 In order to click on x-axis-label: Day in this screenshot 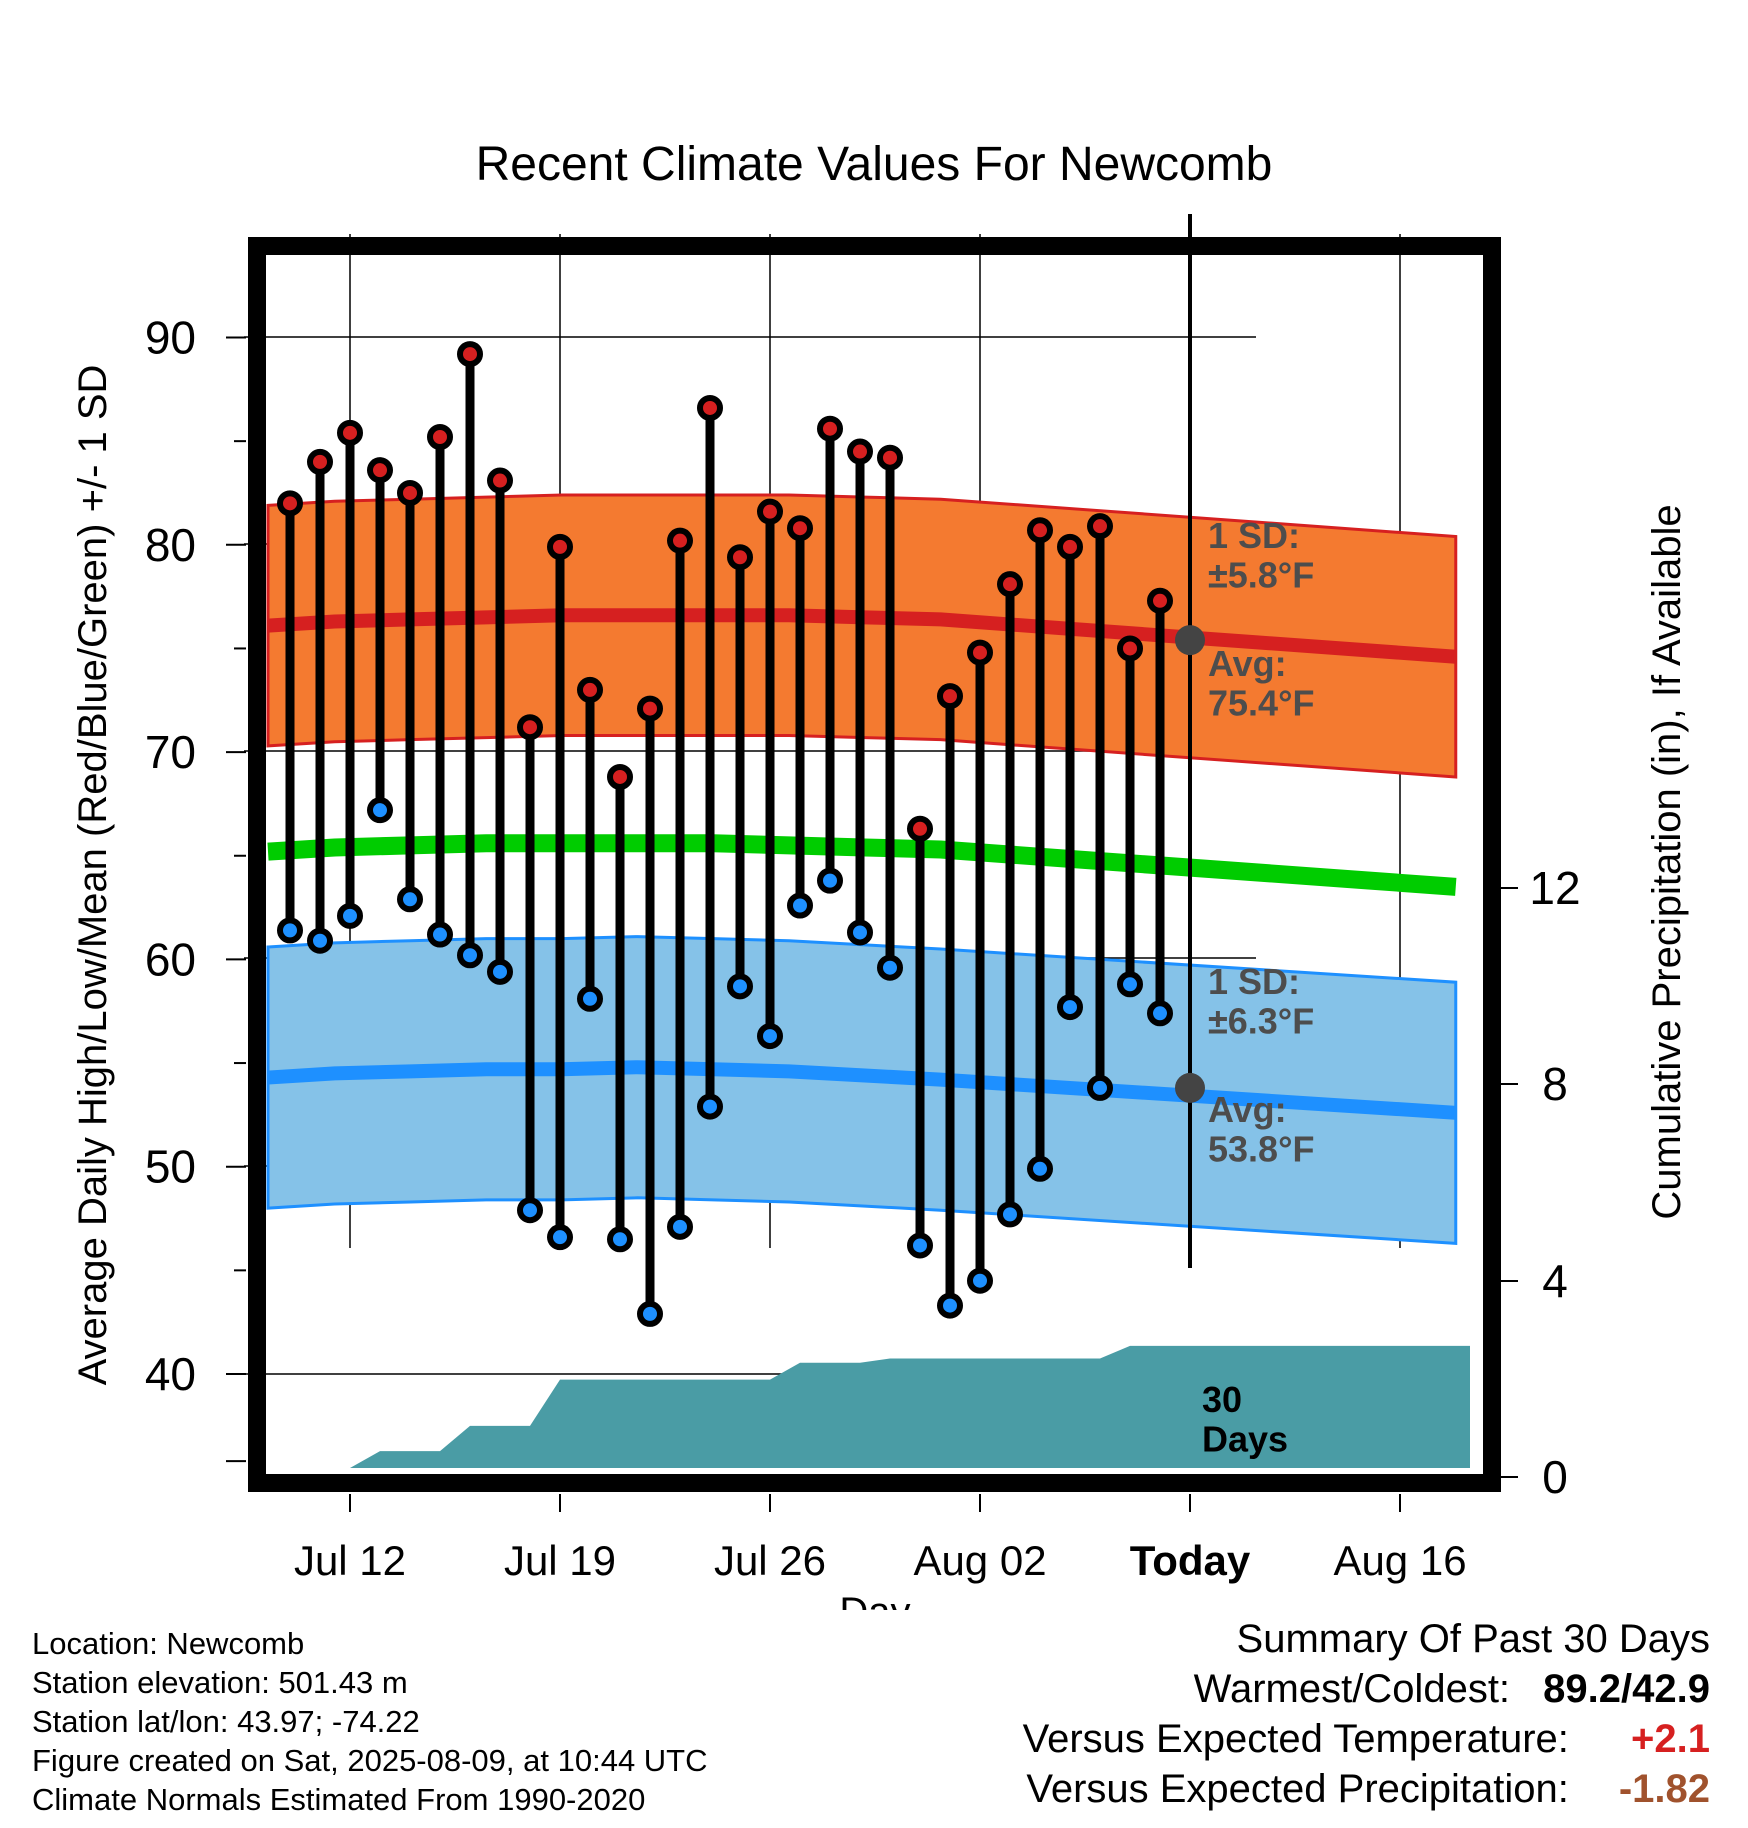, I will do `click(874, 1600)`.